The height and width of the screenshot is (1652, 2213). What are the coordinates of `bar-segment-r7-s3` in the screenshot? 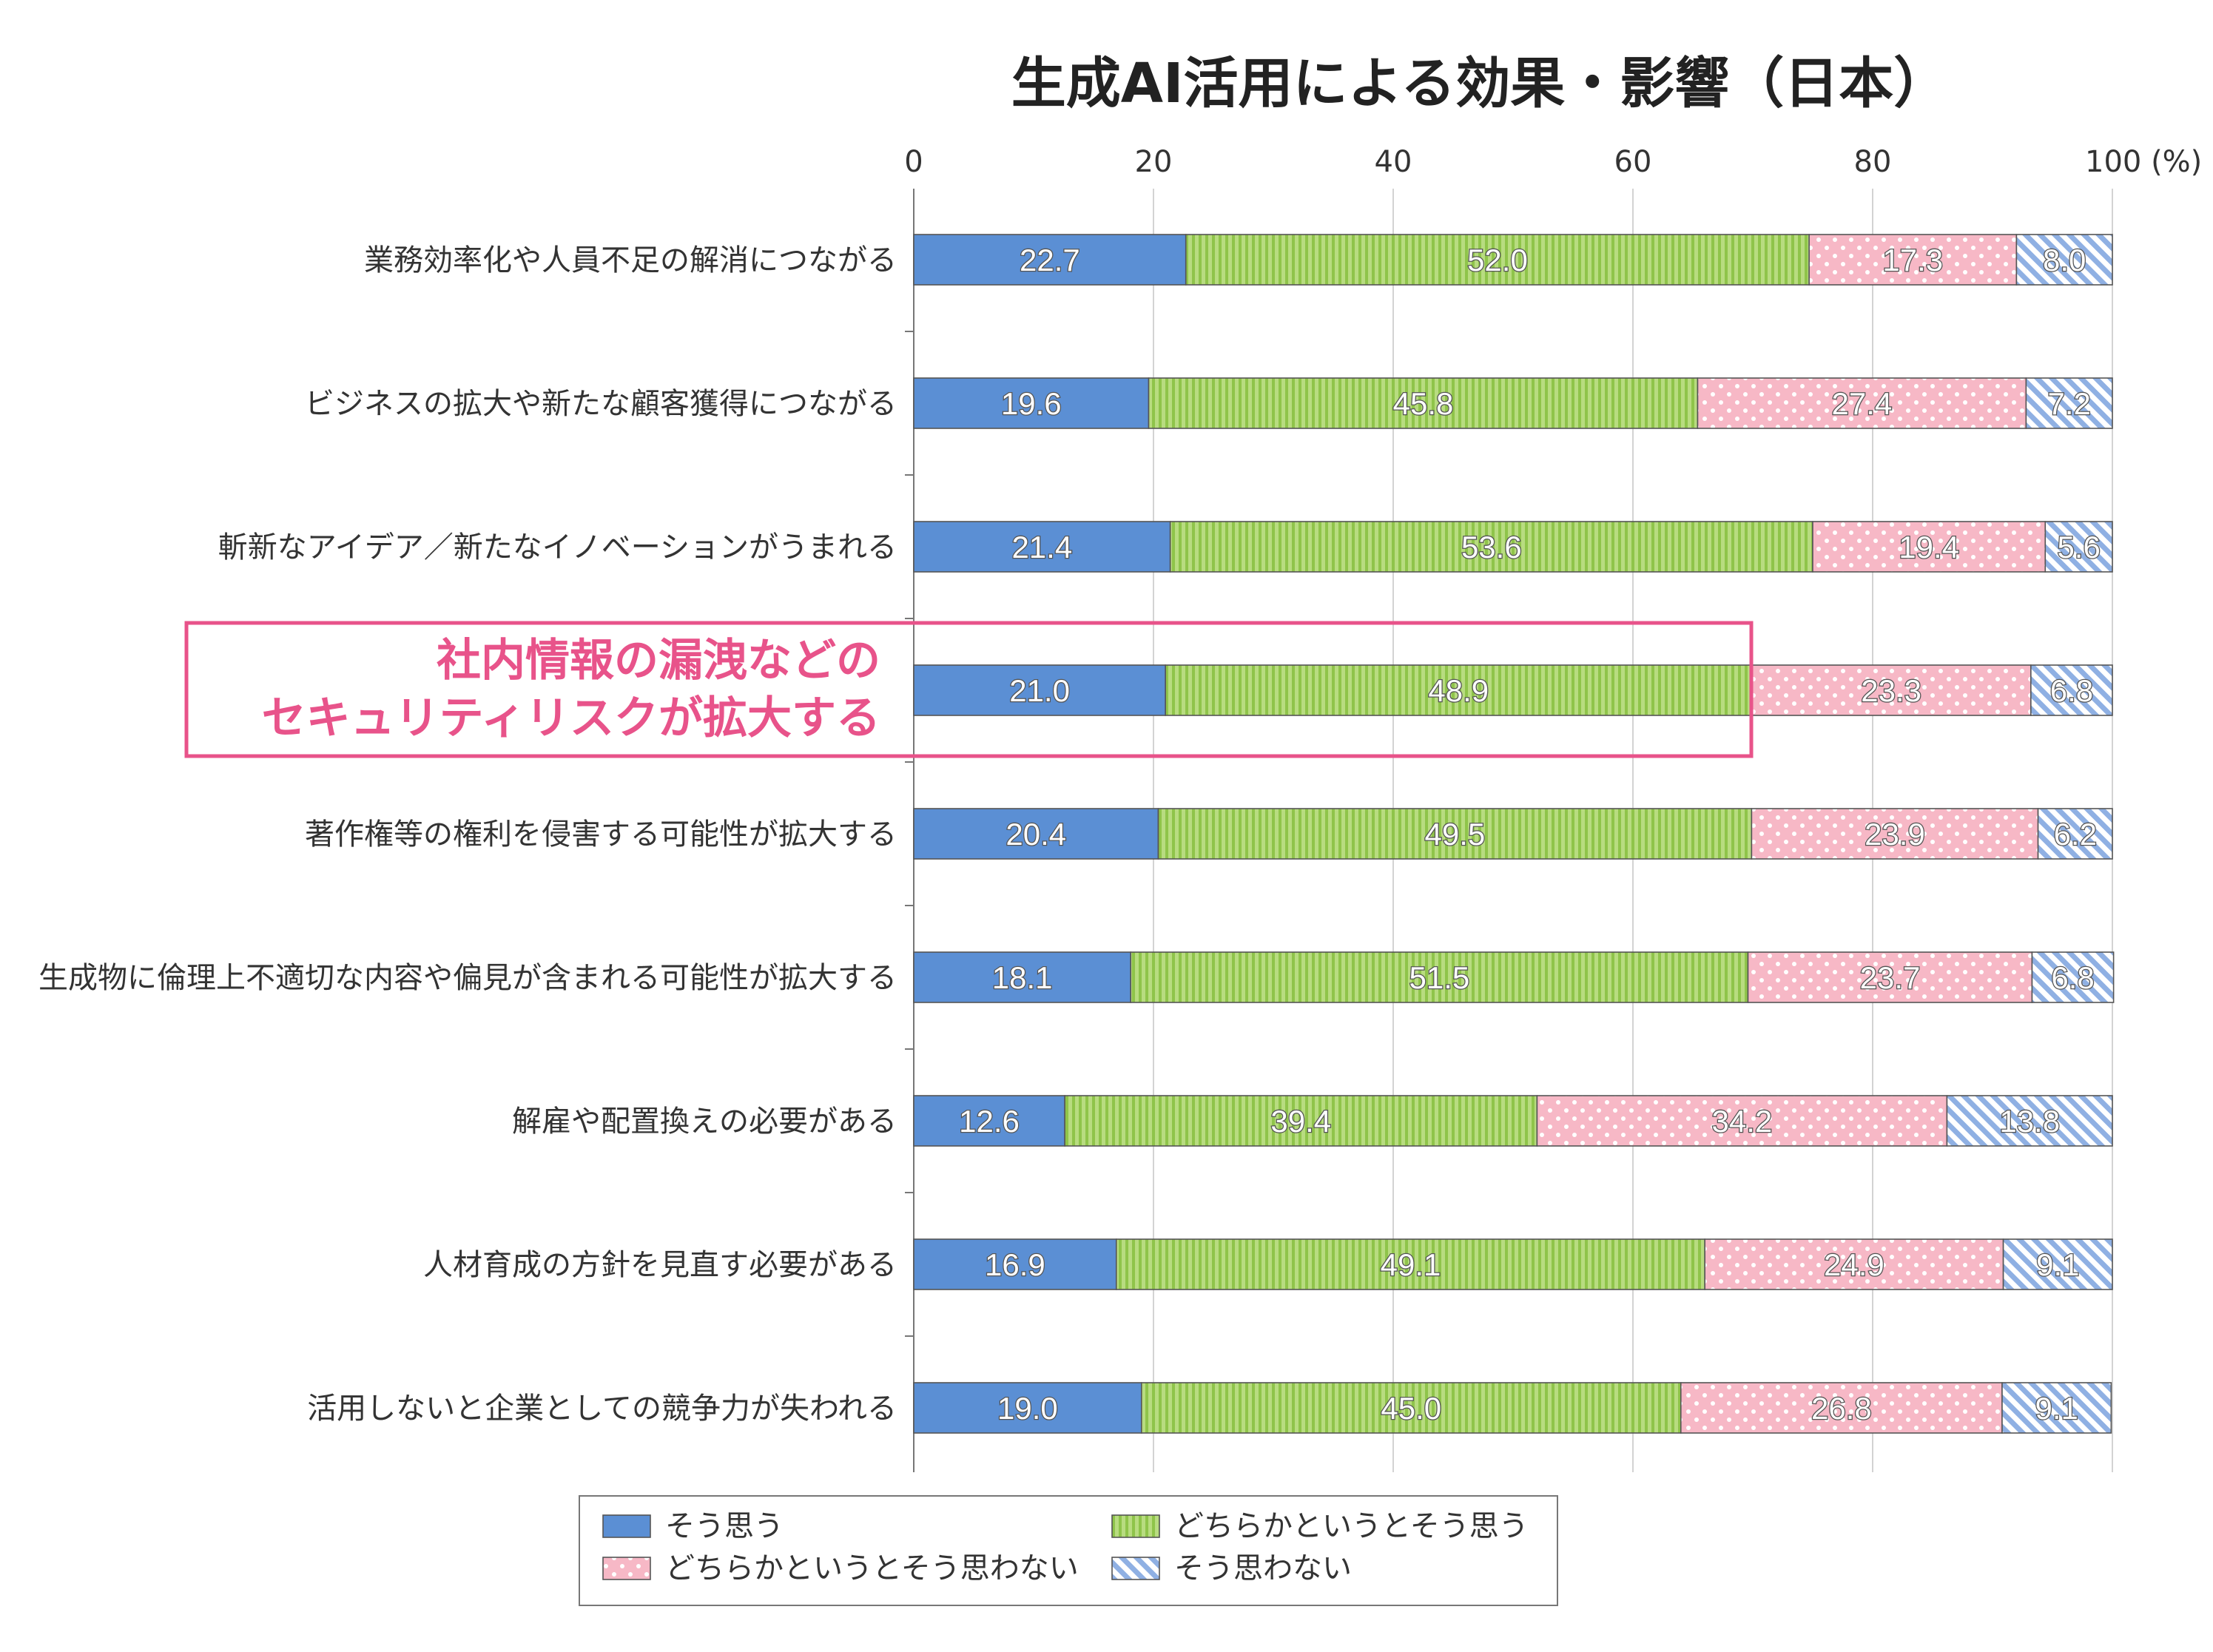 It's located at (2058, 1264).